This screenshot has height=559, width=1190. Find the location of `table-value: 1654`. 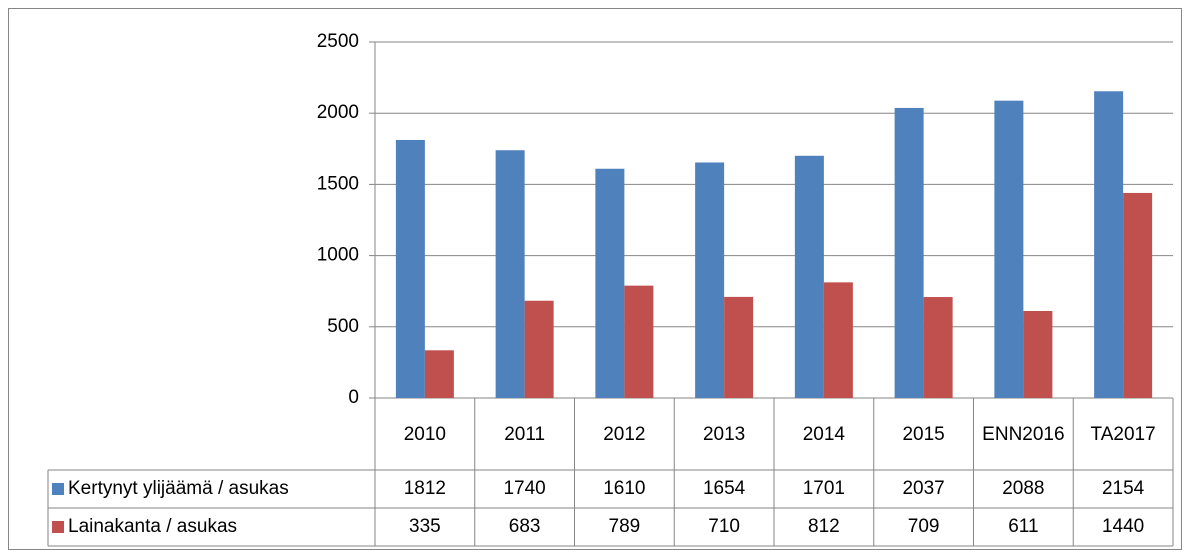

table-value: 1654 is located at coordinates (724, 488).